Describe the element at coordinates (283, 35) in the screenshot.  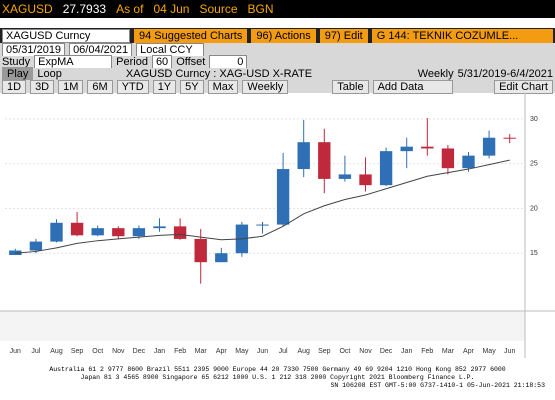
I see `actions-button: 96) Actions` at that location.